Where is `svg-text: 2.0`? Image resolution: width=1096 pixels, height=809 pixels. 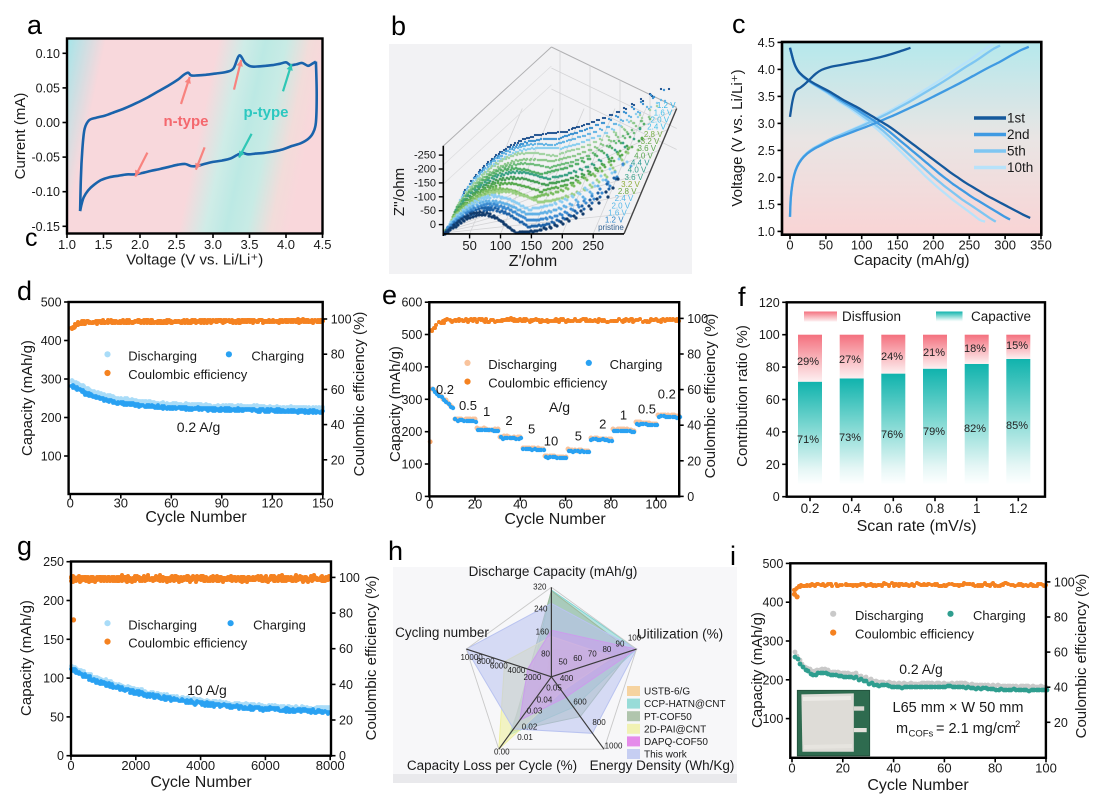
svg-text: 2.0 is located at coordinates (140, 244).